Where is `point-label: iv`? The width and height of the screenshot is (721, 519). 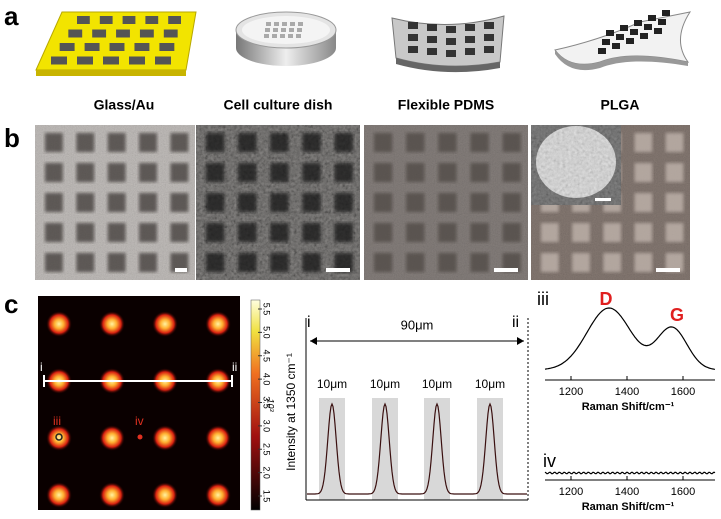 point-label: iv is located at coordinates (139, 421).